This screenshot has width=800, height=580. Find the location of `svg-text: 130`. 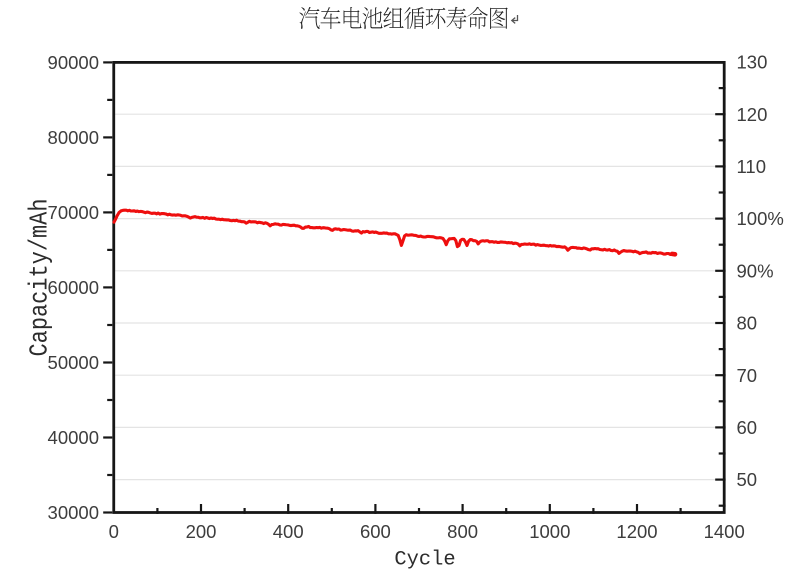

svg-text: 130 is located at coordinates (752, 62).